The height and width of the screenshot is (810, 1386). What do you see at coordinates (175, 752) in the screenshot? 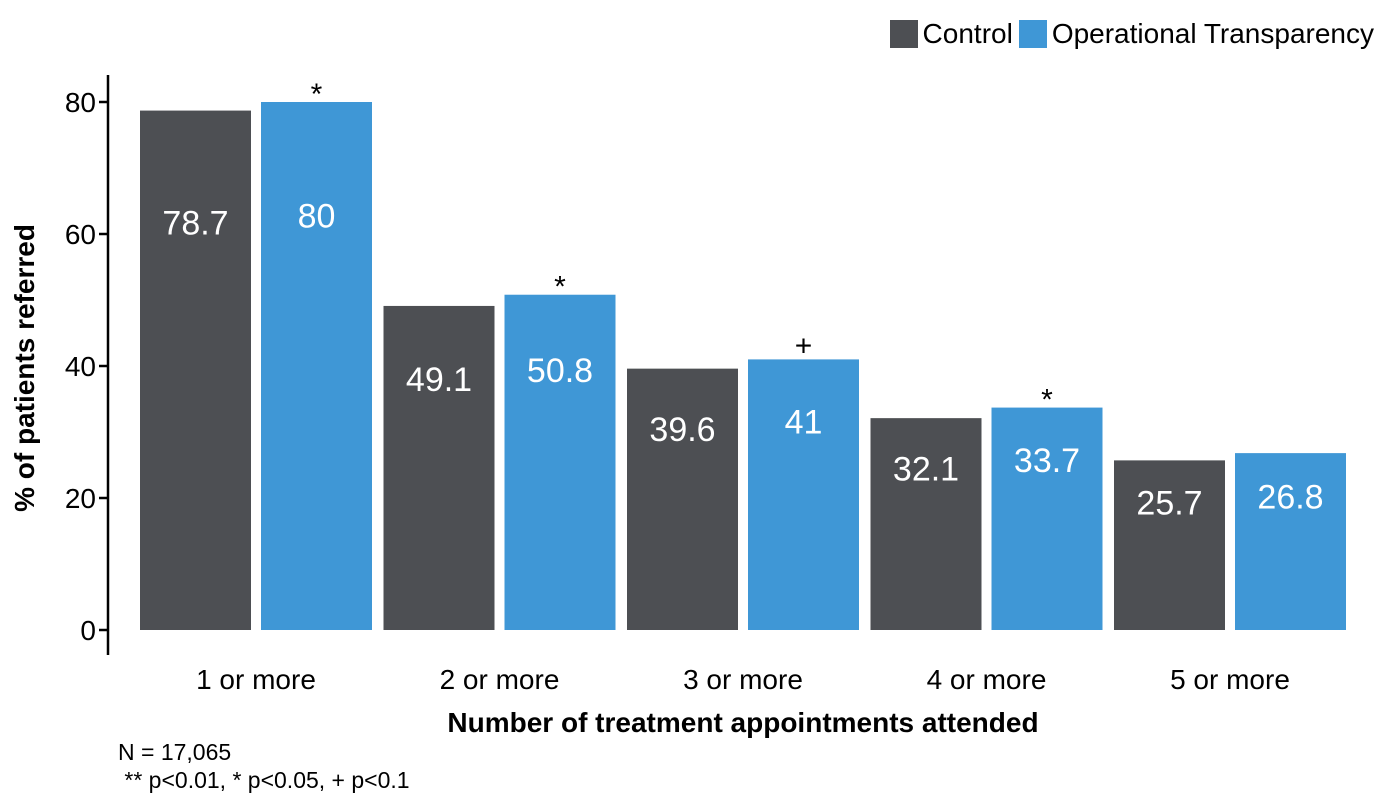
I see `sample-size-note: N = 17,065` at bounding box center [175, 752].